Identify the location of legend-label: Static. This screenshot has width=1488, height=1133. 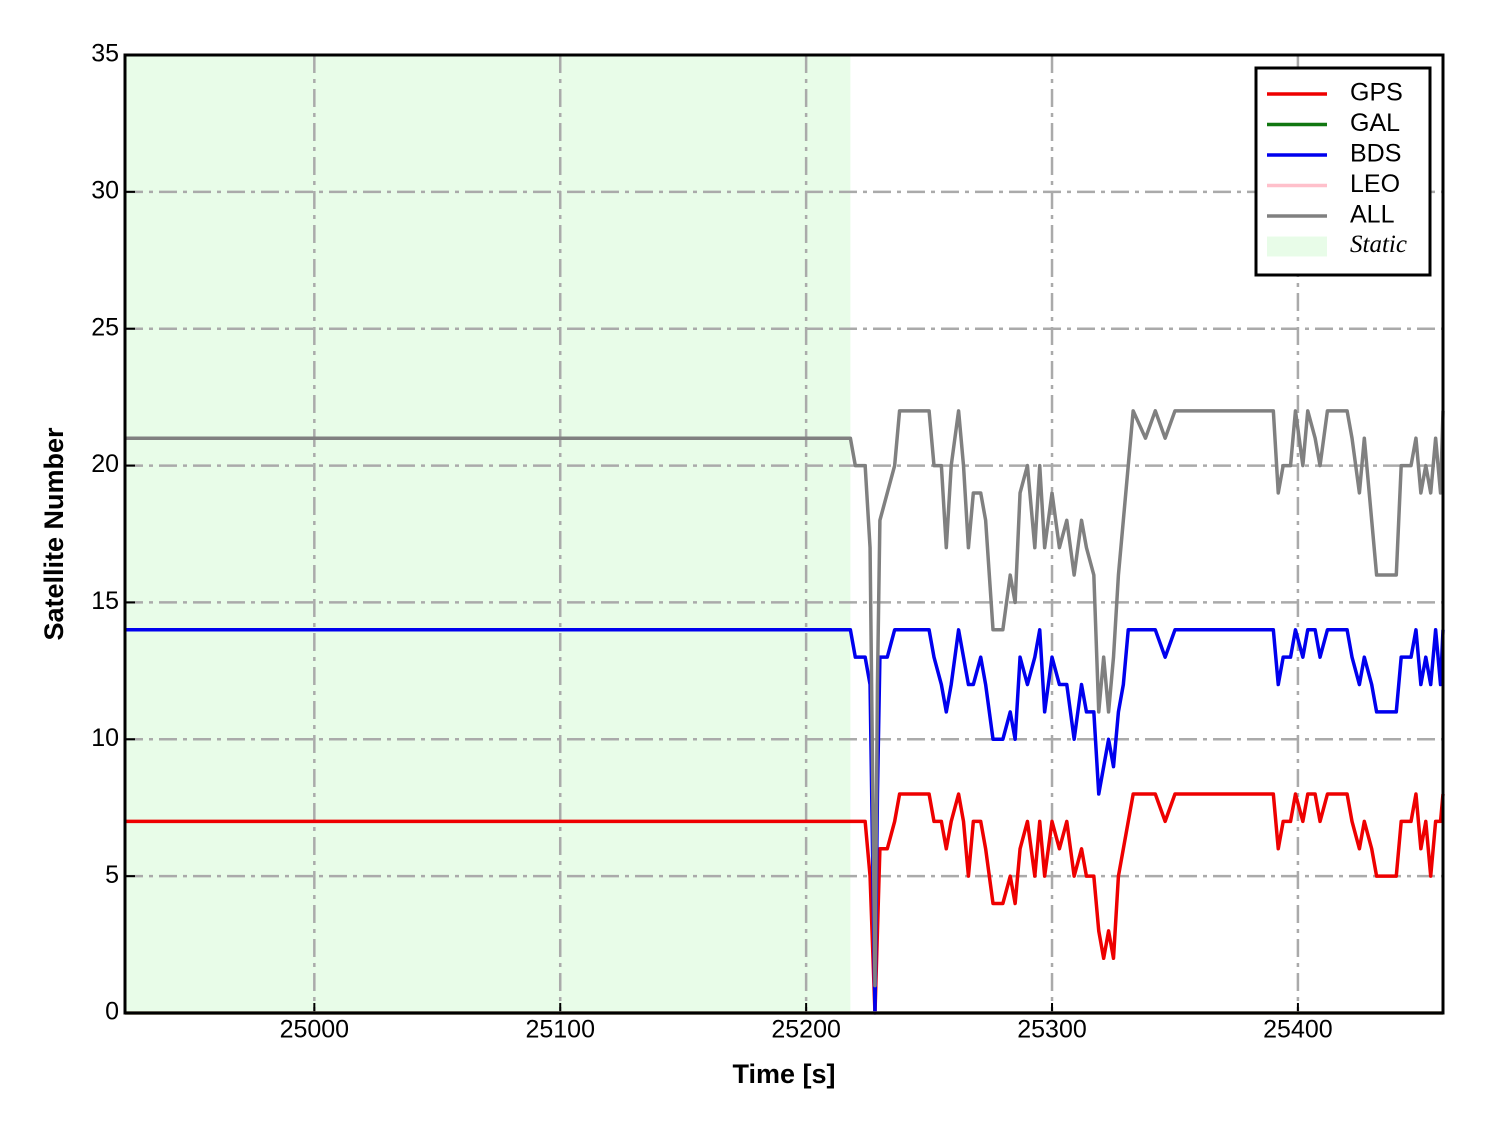
(1378, 244).